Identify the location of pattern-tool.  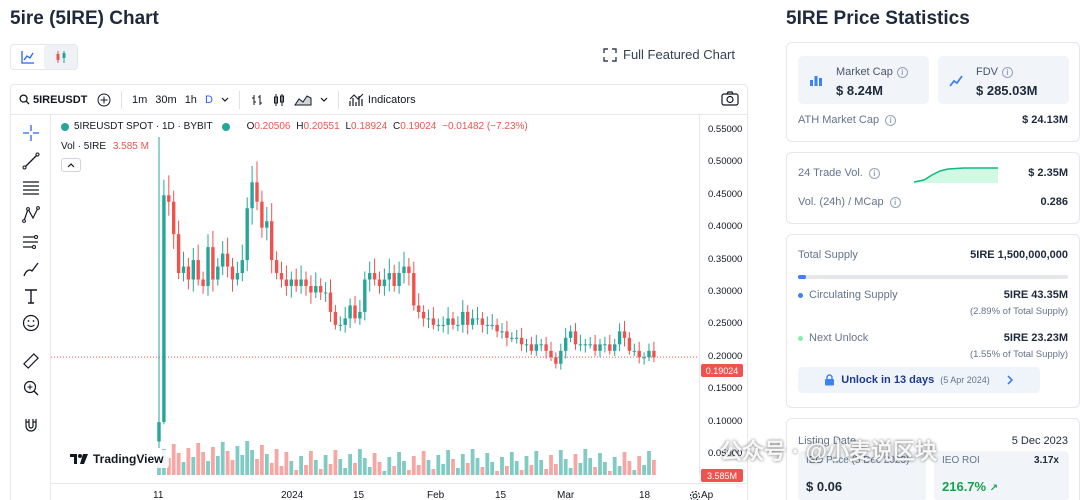
(31, 215).